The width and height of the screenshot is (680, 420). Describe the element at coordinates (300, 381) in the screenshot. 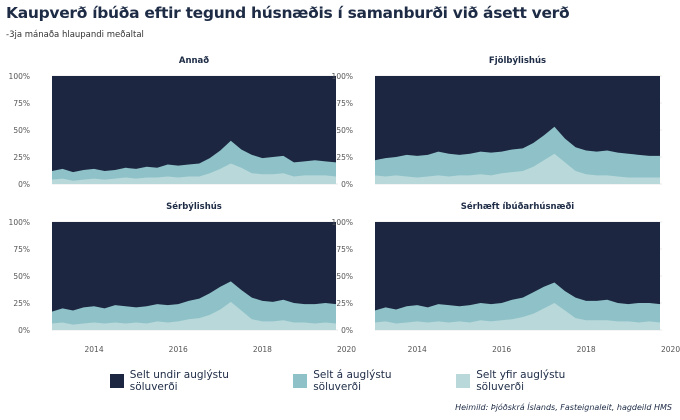

I see `legend-swatch-at` at that location.